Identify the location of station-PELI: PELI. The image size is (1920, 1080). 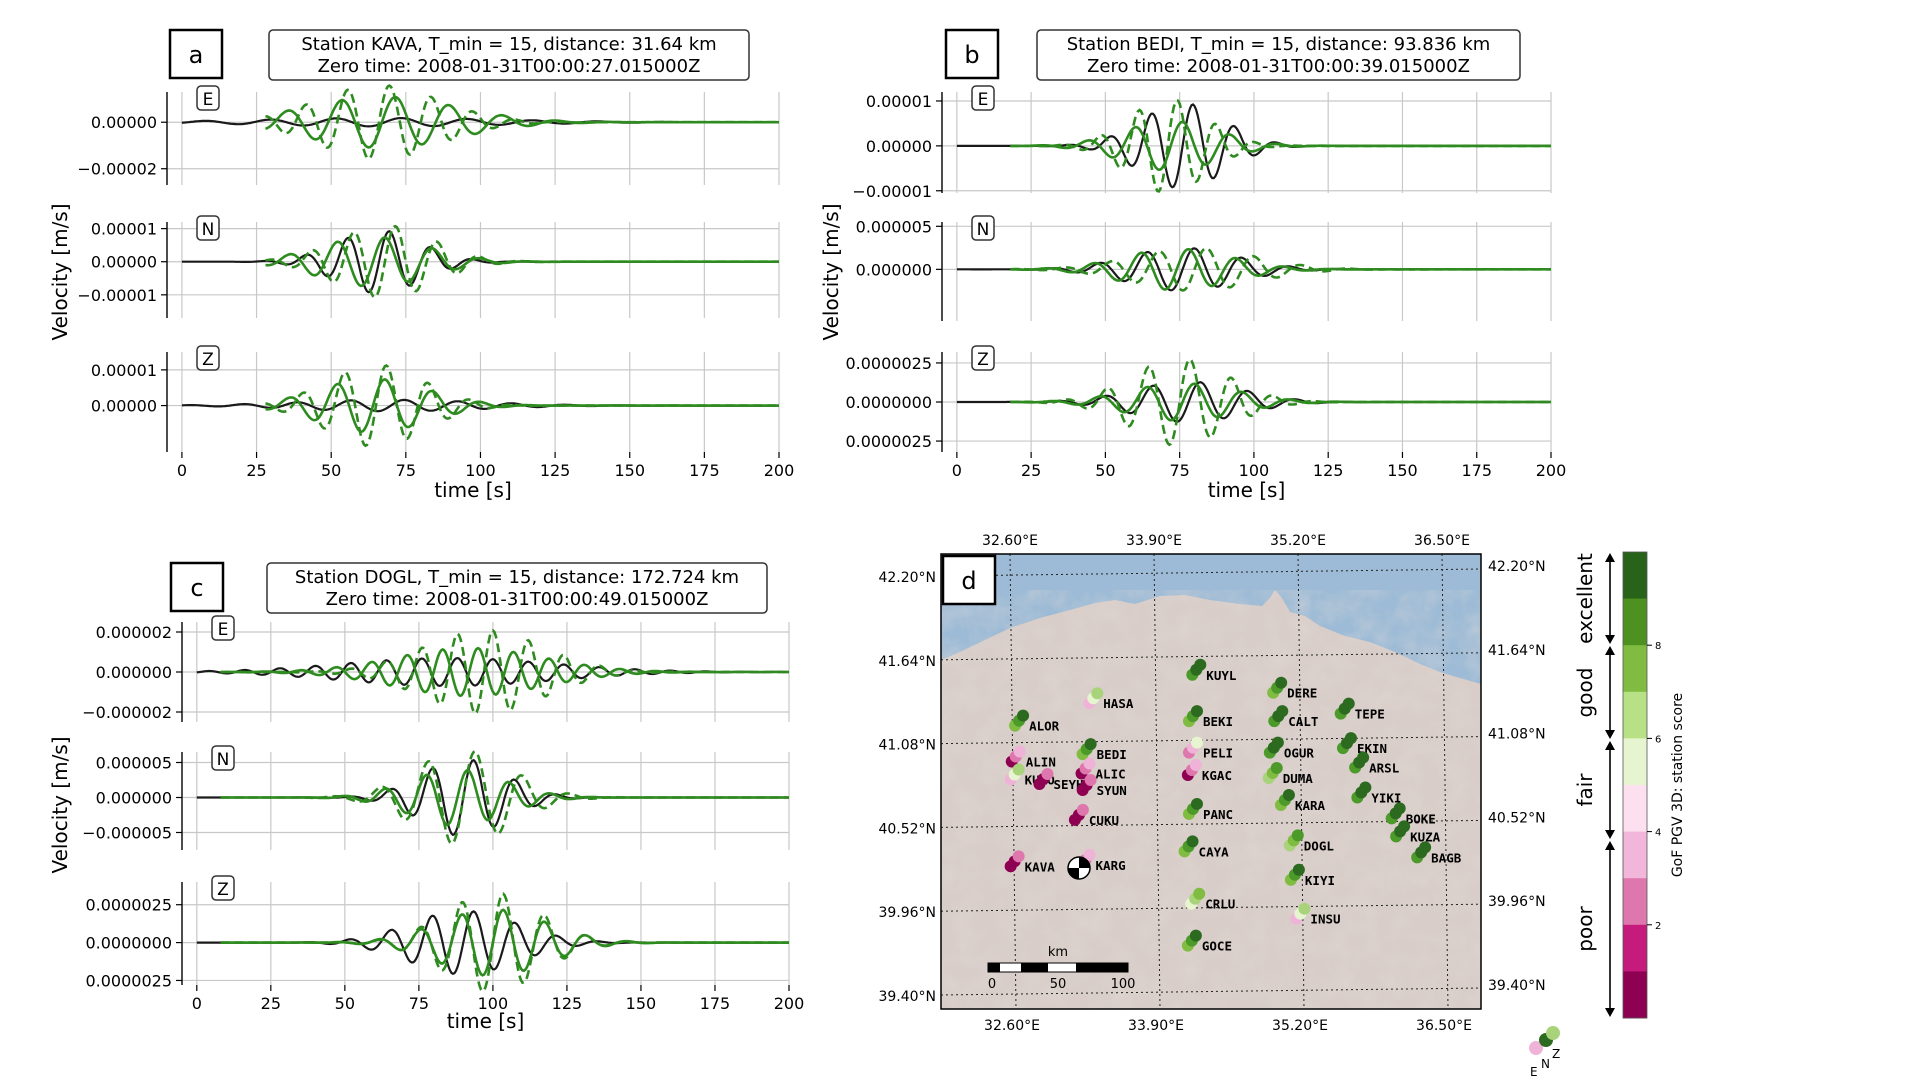
(1207, 748).